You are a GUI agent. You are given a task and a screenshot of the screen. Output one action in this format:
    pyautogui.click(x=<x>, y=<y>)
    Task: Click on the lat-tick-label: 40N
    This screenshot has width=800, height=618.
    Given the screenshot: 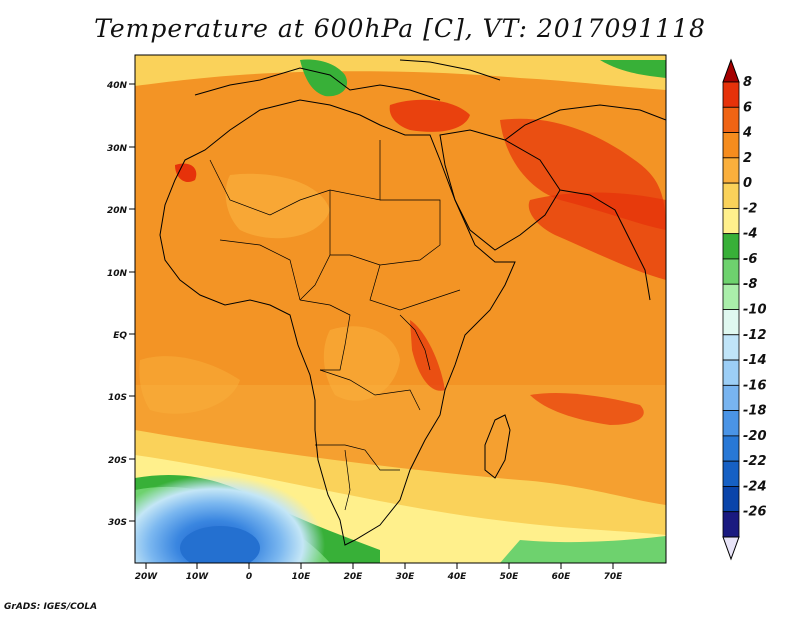 What is the action you would take?
    pyautogui.click(x=117, y=86)
    